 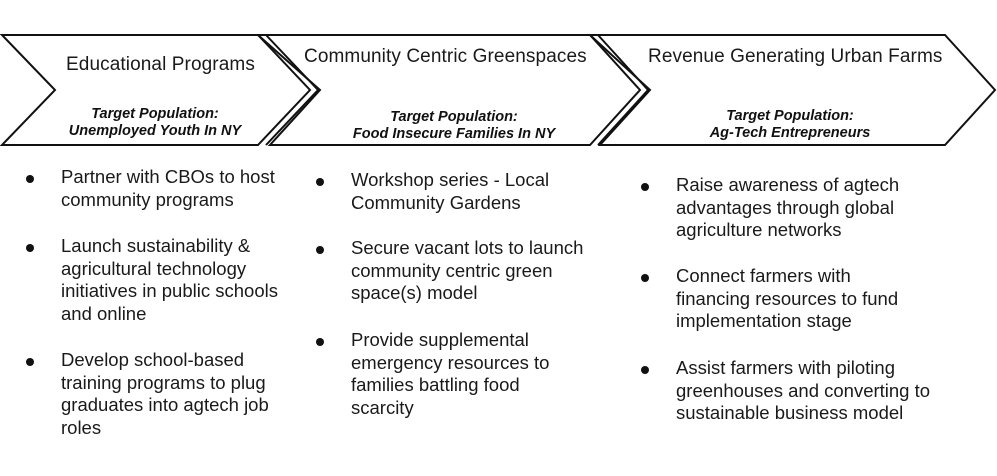 I want to click on target-value: Food Insecure Families In NY, so click(x=454, y=134).